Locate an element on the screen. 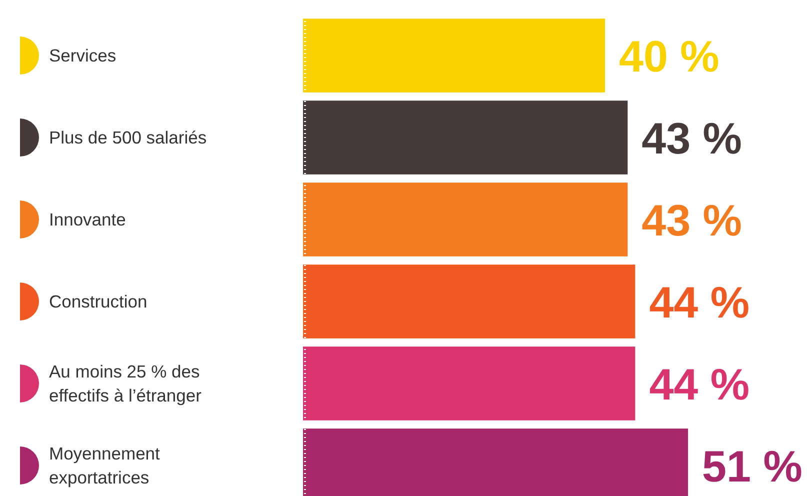 The image size is (807, 496). y-tick-label: Au moins 25 % des effectifs à l’étranger is located at coordinates (125, 383).